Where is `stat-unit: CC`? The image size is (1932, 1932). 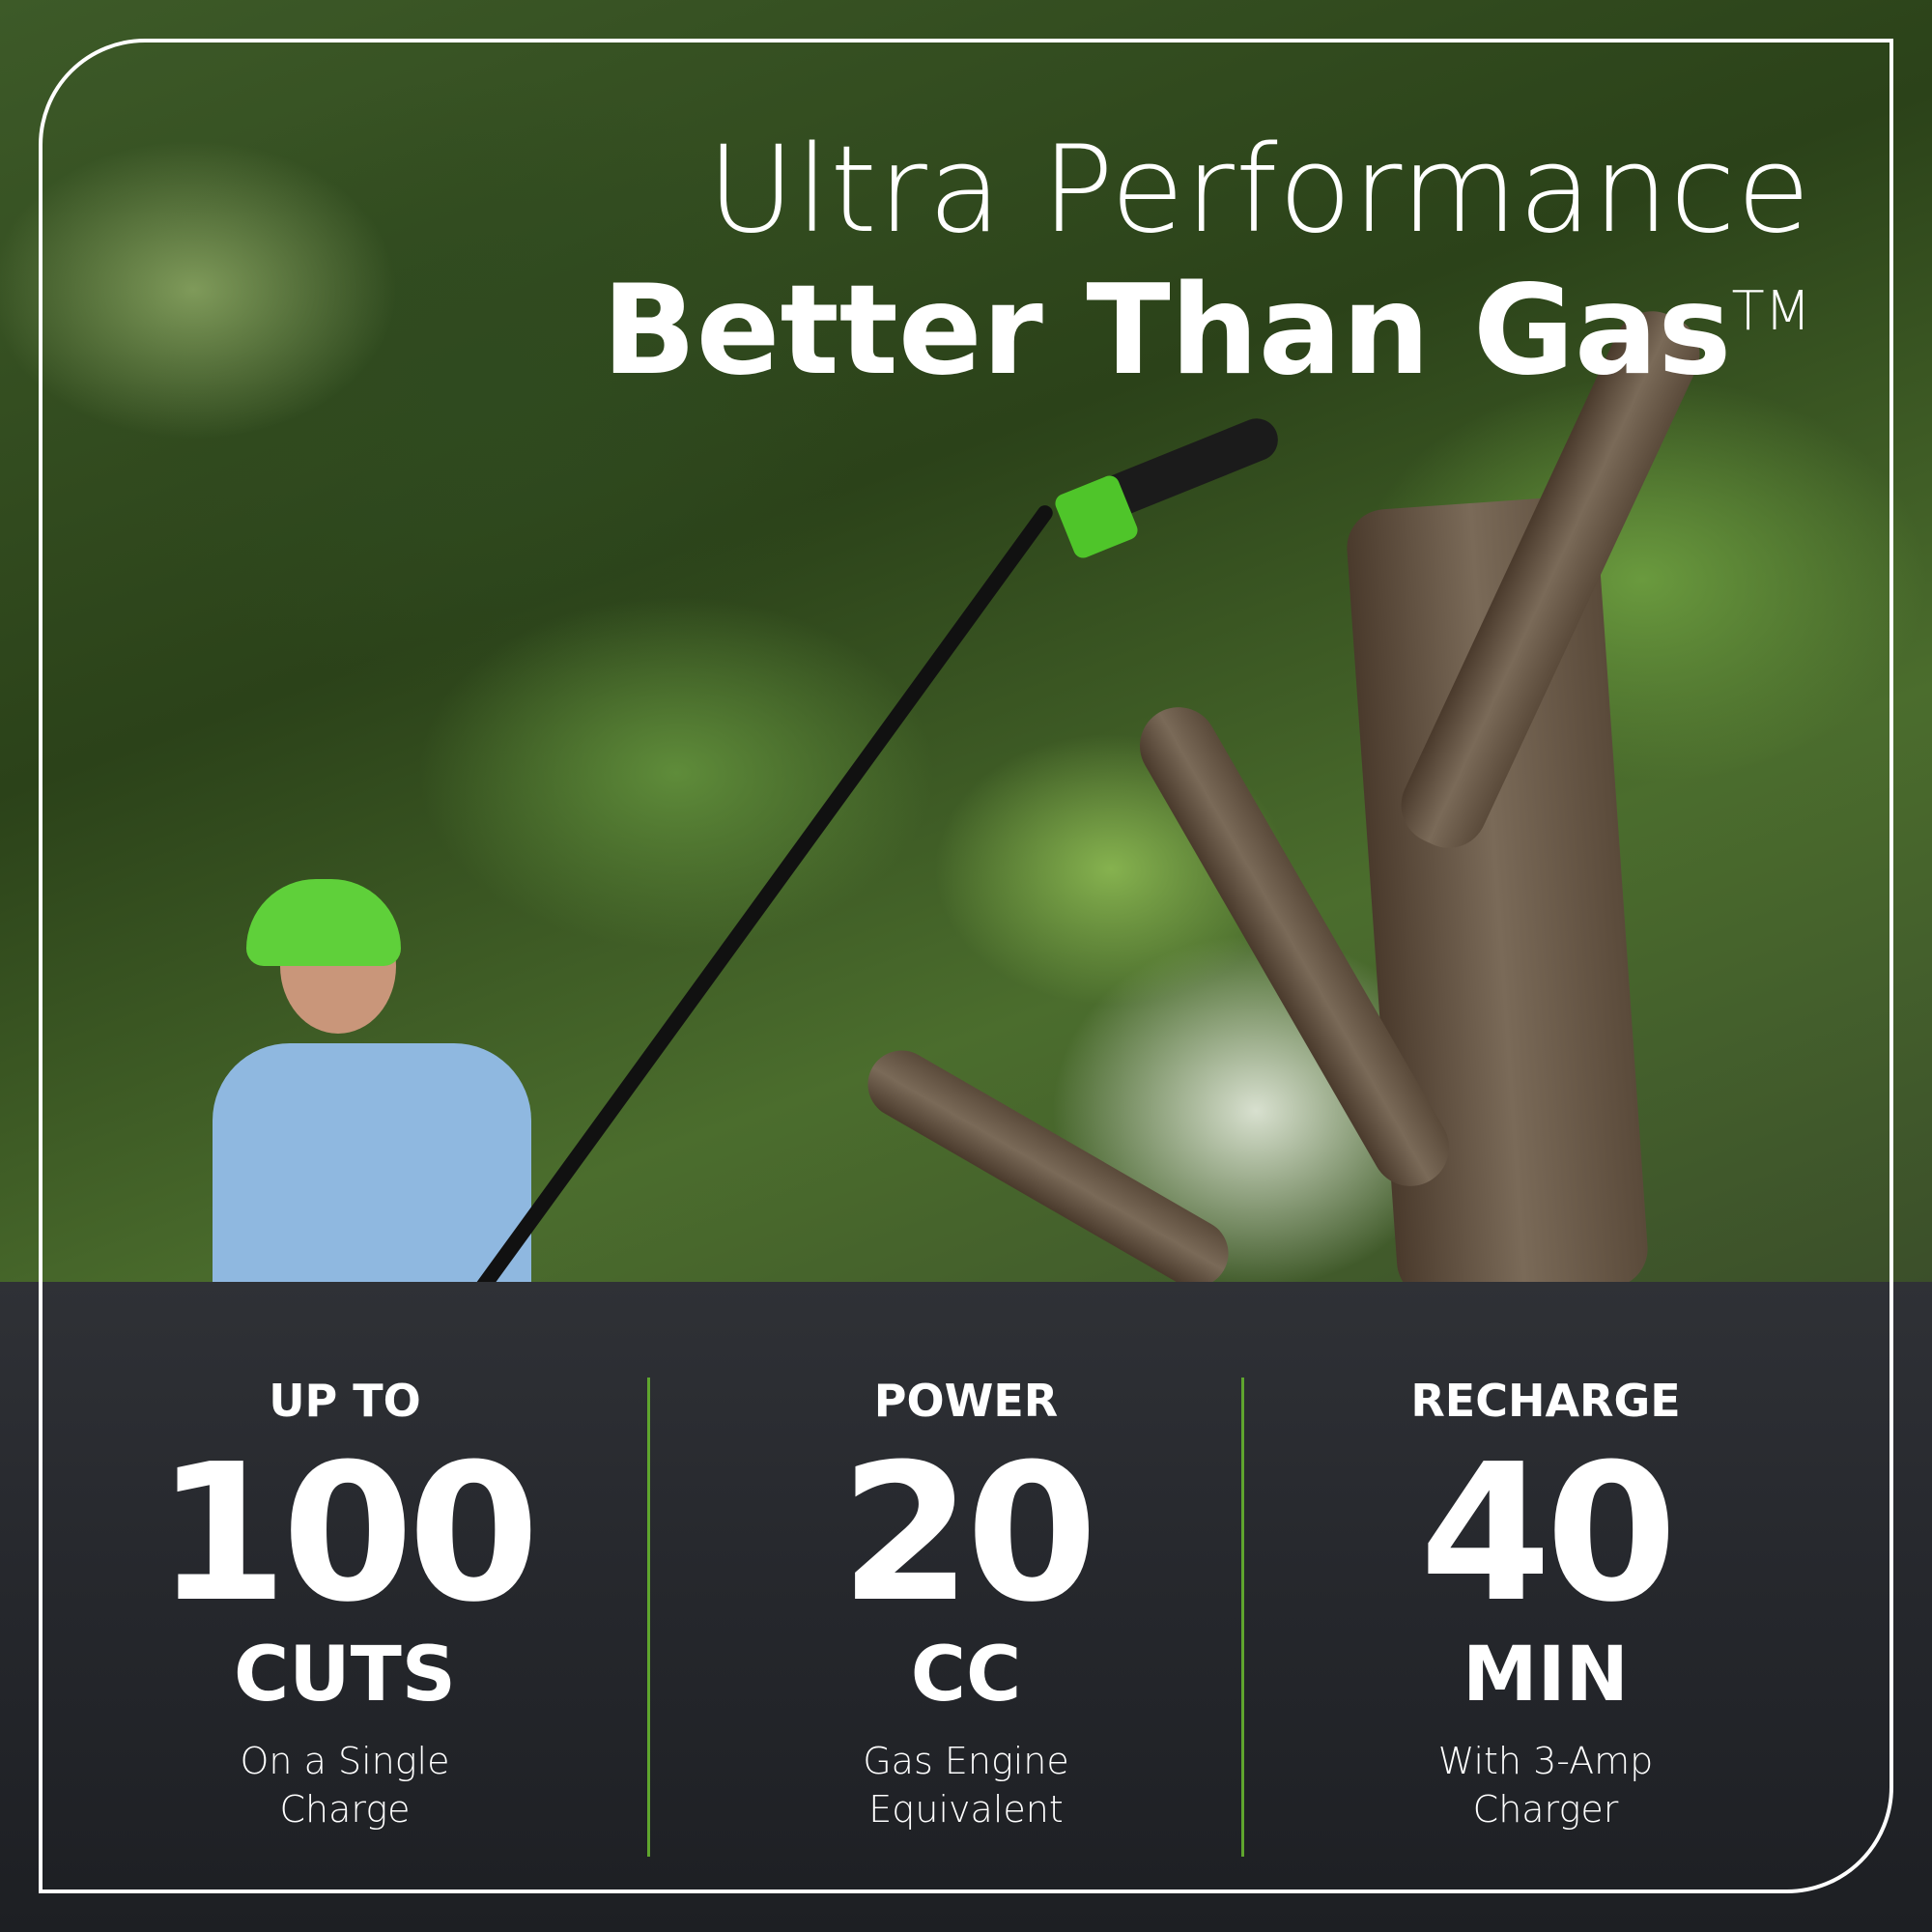 stat-unit: CC is located at coordinates (966, 1675).